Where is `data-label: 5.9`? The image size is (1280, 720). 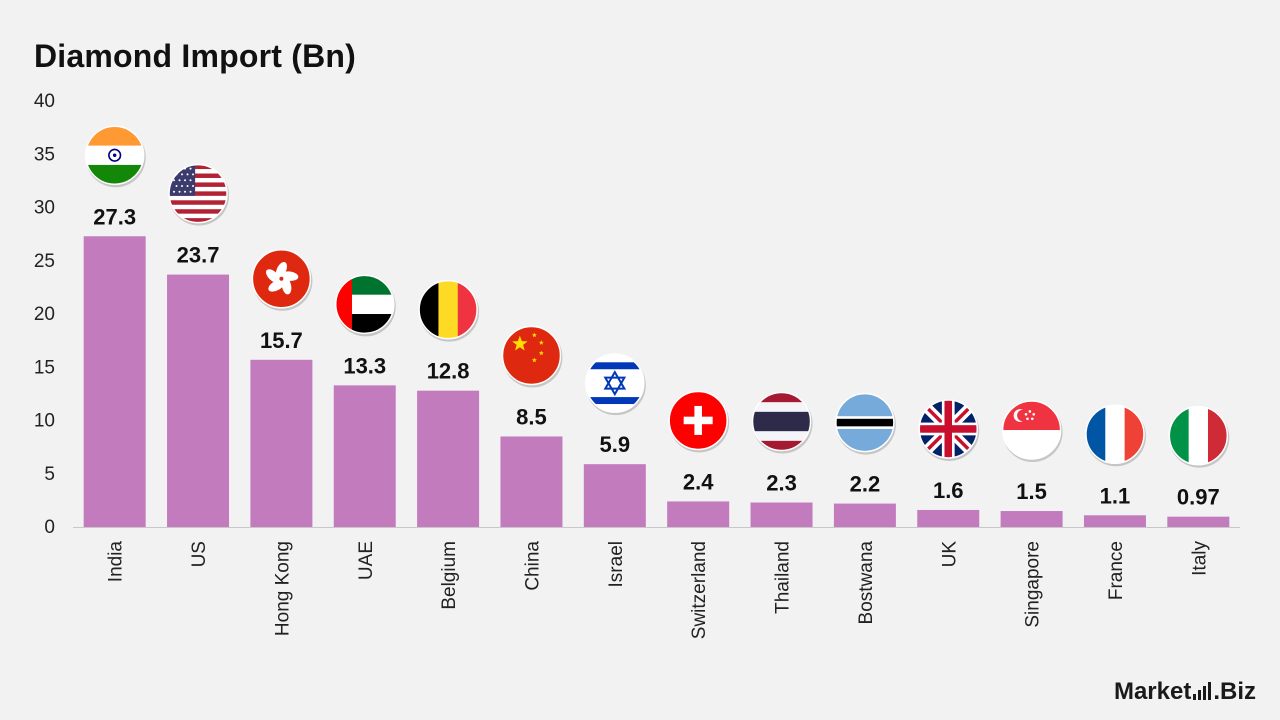 data-label: 5.9 is located at coordinates (615, 444).